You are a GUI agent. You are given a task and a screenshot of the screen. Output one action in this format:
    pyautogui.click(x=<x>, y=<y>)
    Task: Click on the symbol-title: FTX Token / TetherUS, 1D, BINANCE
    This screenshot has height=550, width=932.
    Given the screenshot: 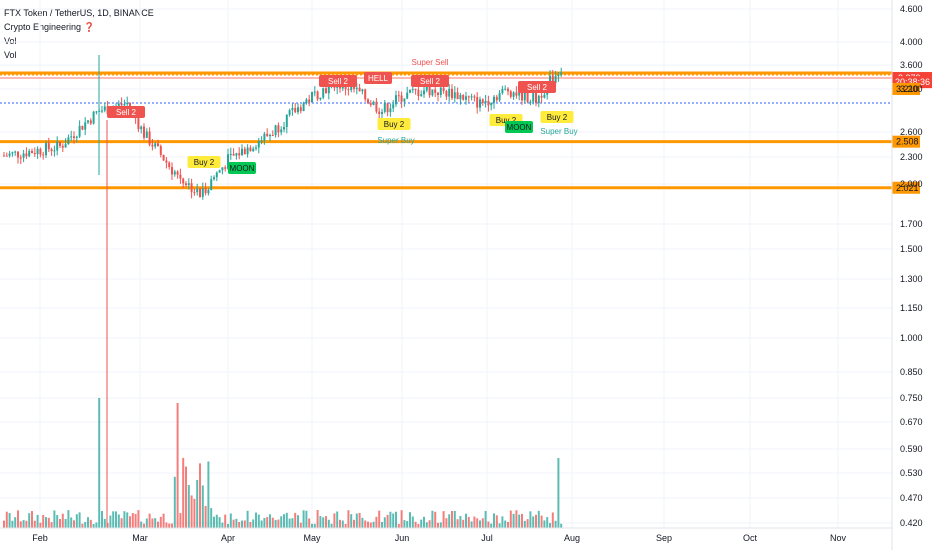 What is the action you would take?
    pyautogui.click(x=79, y=13)
    